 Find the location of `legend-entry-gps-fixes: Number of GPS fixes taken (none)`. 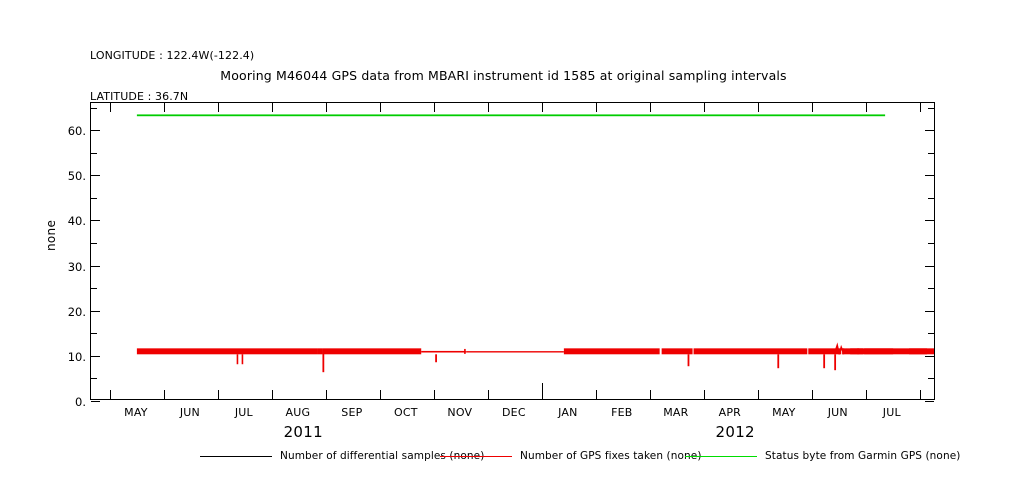

legend-entry-gps-fixes: Number of GPS fixes taken (none) is located at coordinates (571, 456).